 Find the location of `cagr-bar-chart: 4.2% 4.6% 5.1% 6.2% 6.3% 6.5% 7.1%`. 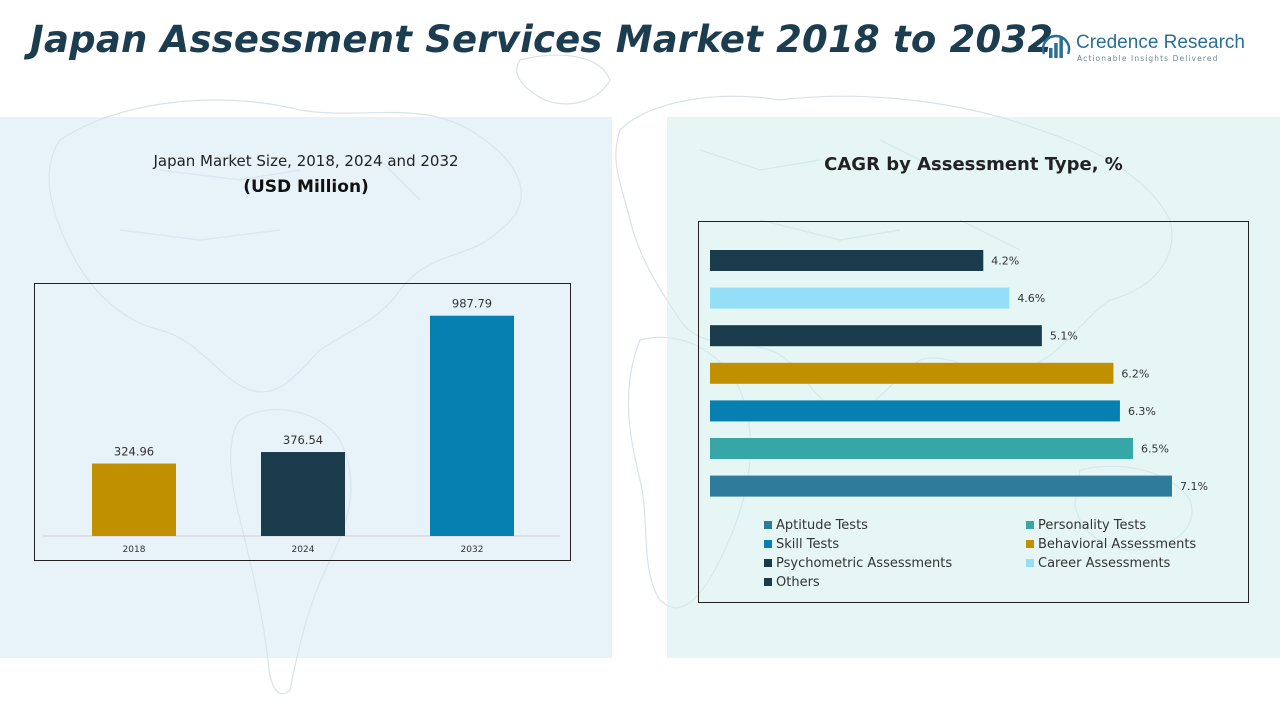

cagr-bar-chart: 4.2% 4.6% 5.1% 6.2% 6.3% 6.5% 7.1% is located at coordinates (959, 373).